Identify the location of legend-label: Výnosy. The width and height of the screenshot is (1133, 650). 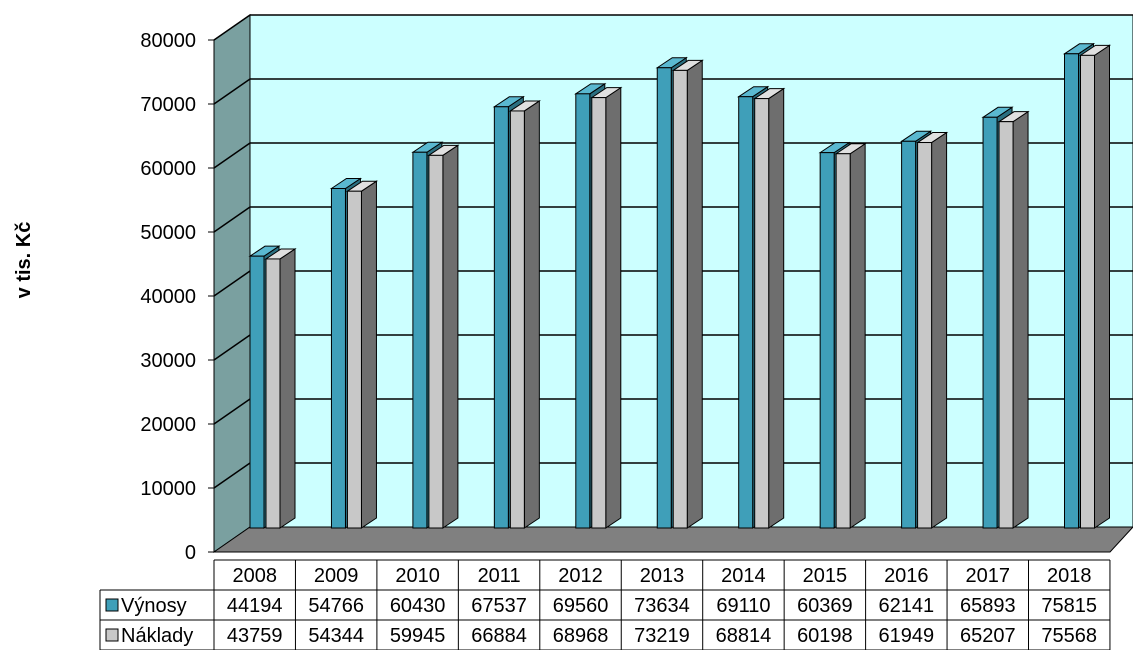
(154, 606).